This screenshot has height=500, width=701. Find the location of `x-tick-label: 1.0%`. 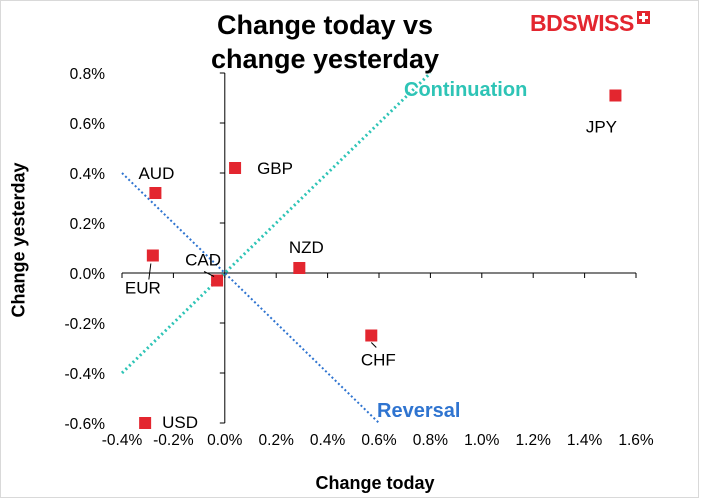

x-tick-label: 1.0% is located at coordinates (482, 440).